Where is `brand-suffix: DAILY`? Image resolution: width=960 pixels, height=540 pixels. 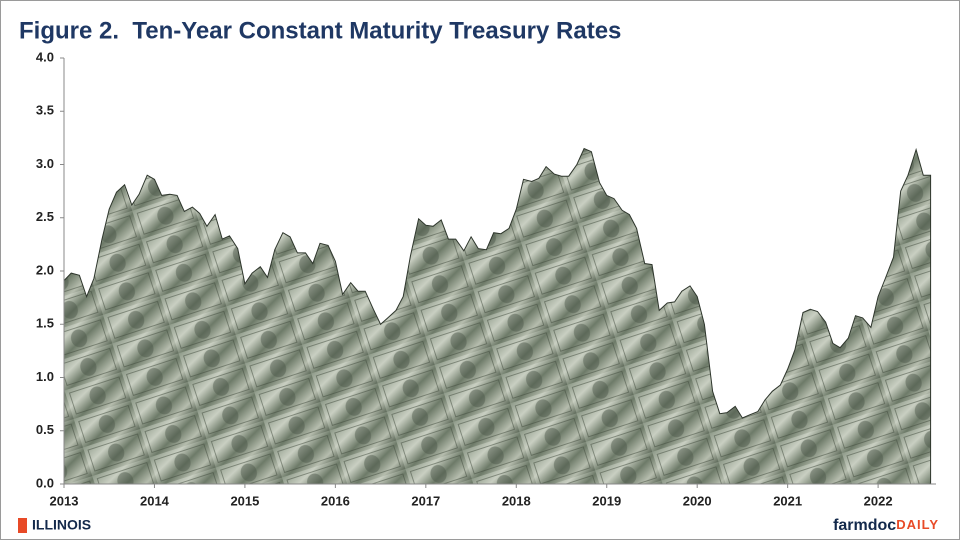
brand-suffix: DAILY is located at coordinates (917, 524).